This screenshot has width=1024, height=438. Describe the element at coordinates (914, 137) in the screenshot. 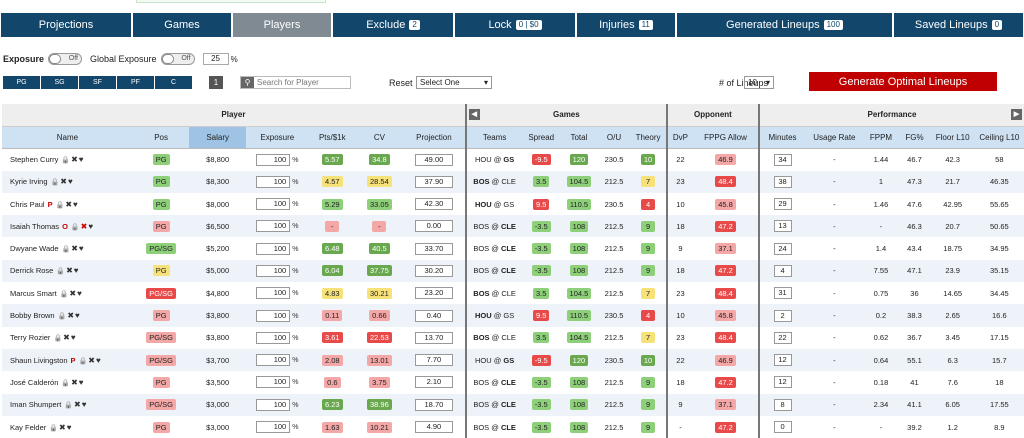

I see `col-fg-: FG%` at that location.